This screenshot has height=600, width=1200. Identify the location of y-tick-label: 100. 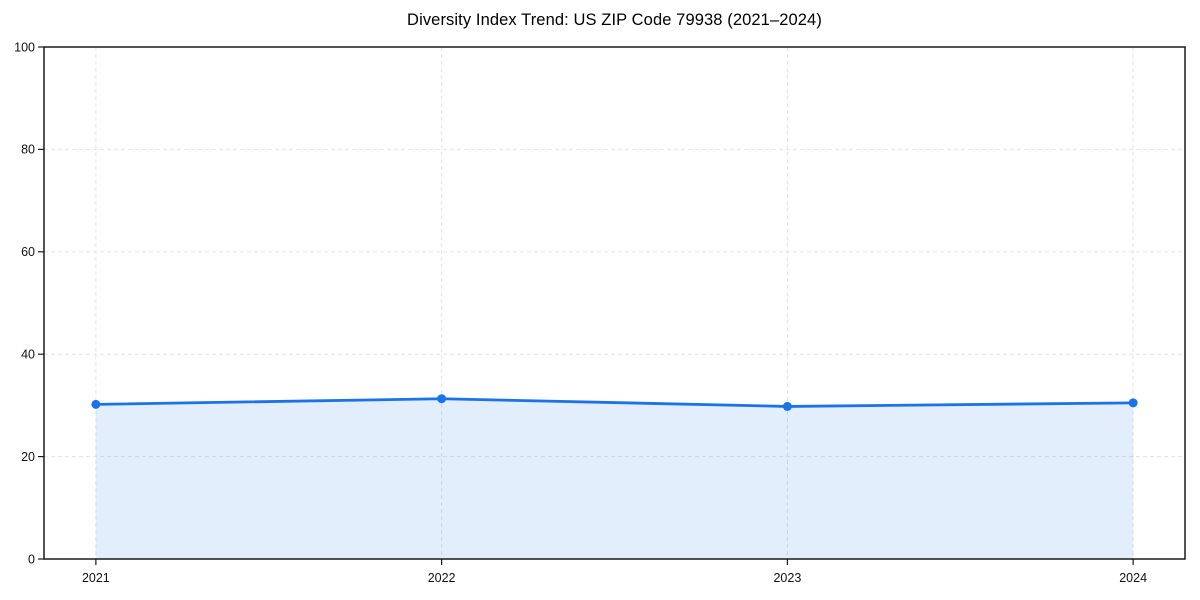
(24, 47).